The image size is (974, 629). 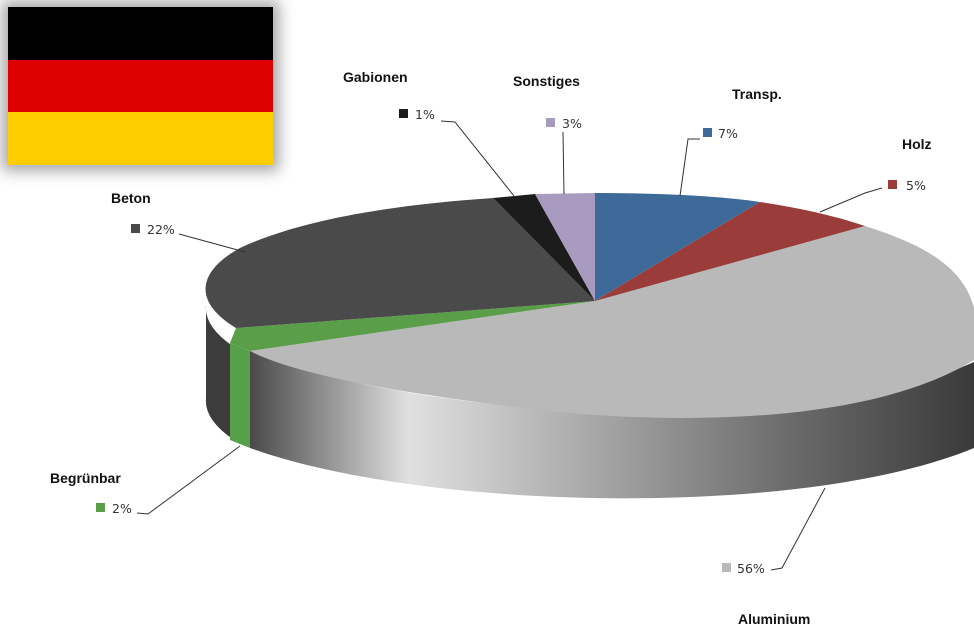 I want to click on value-holz: 5%, so click(x=916, y=185).